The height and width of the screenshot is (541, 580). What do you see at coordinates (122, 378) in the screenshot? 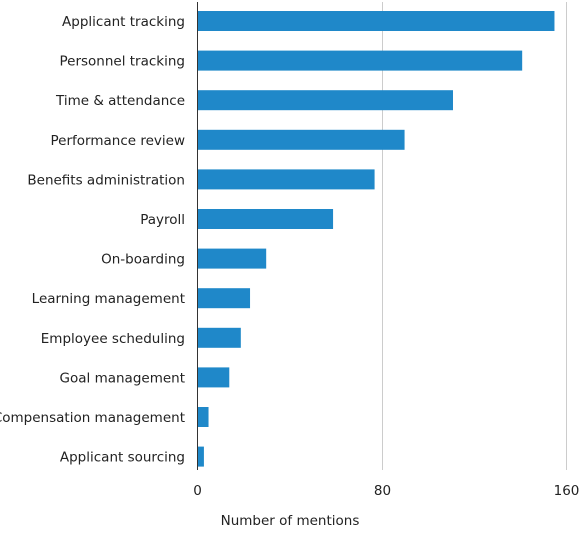
I see `category-label: Goal management` at bounding box center [122, 378].